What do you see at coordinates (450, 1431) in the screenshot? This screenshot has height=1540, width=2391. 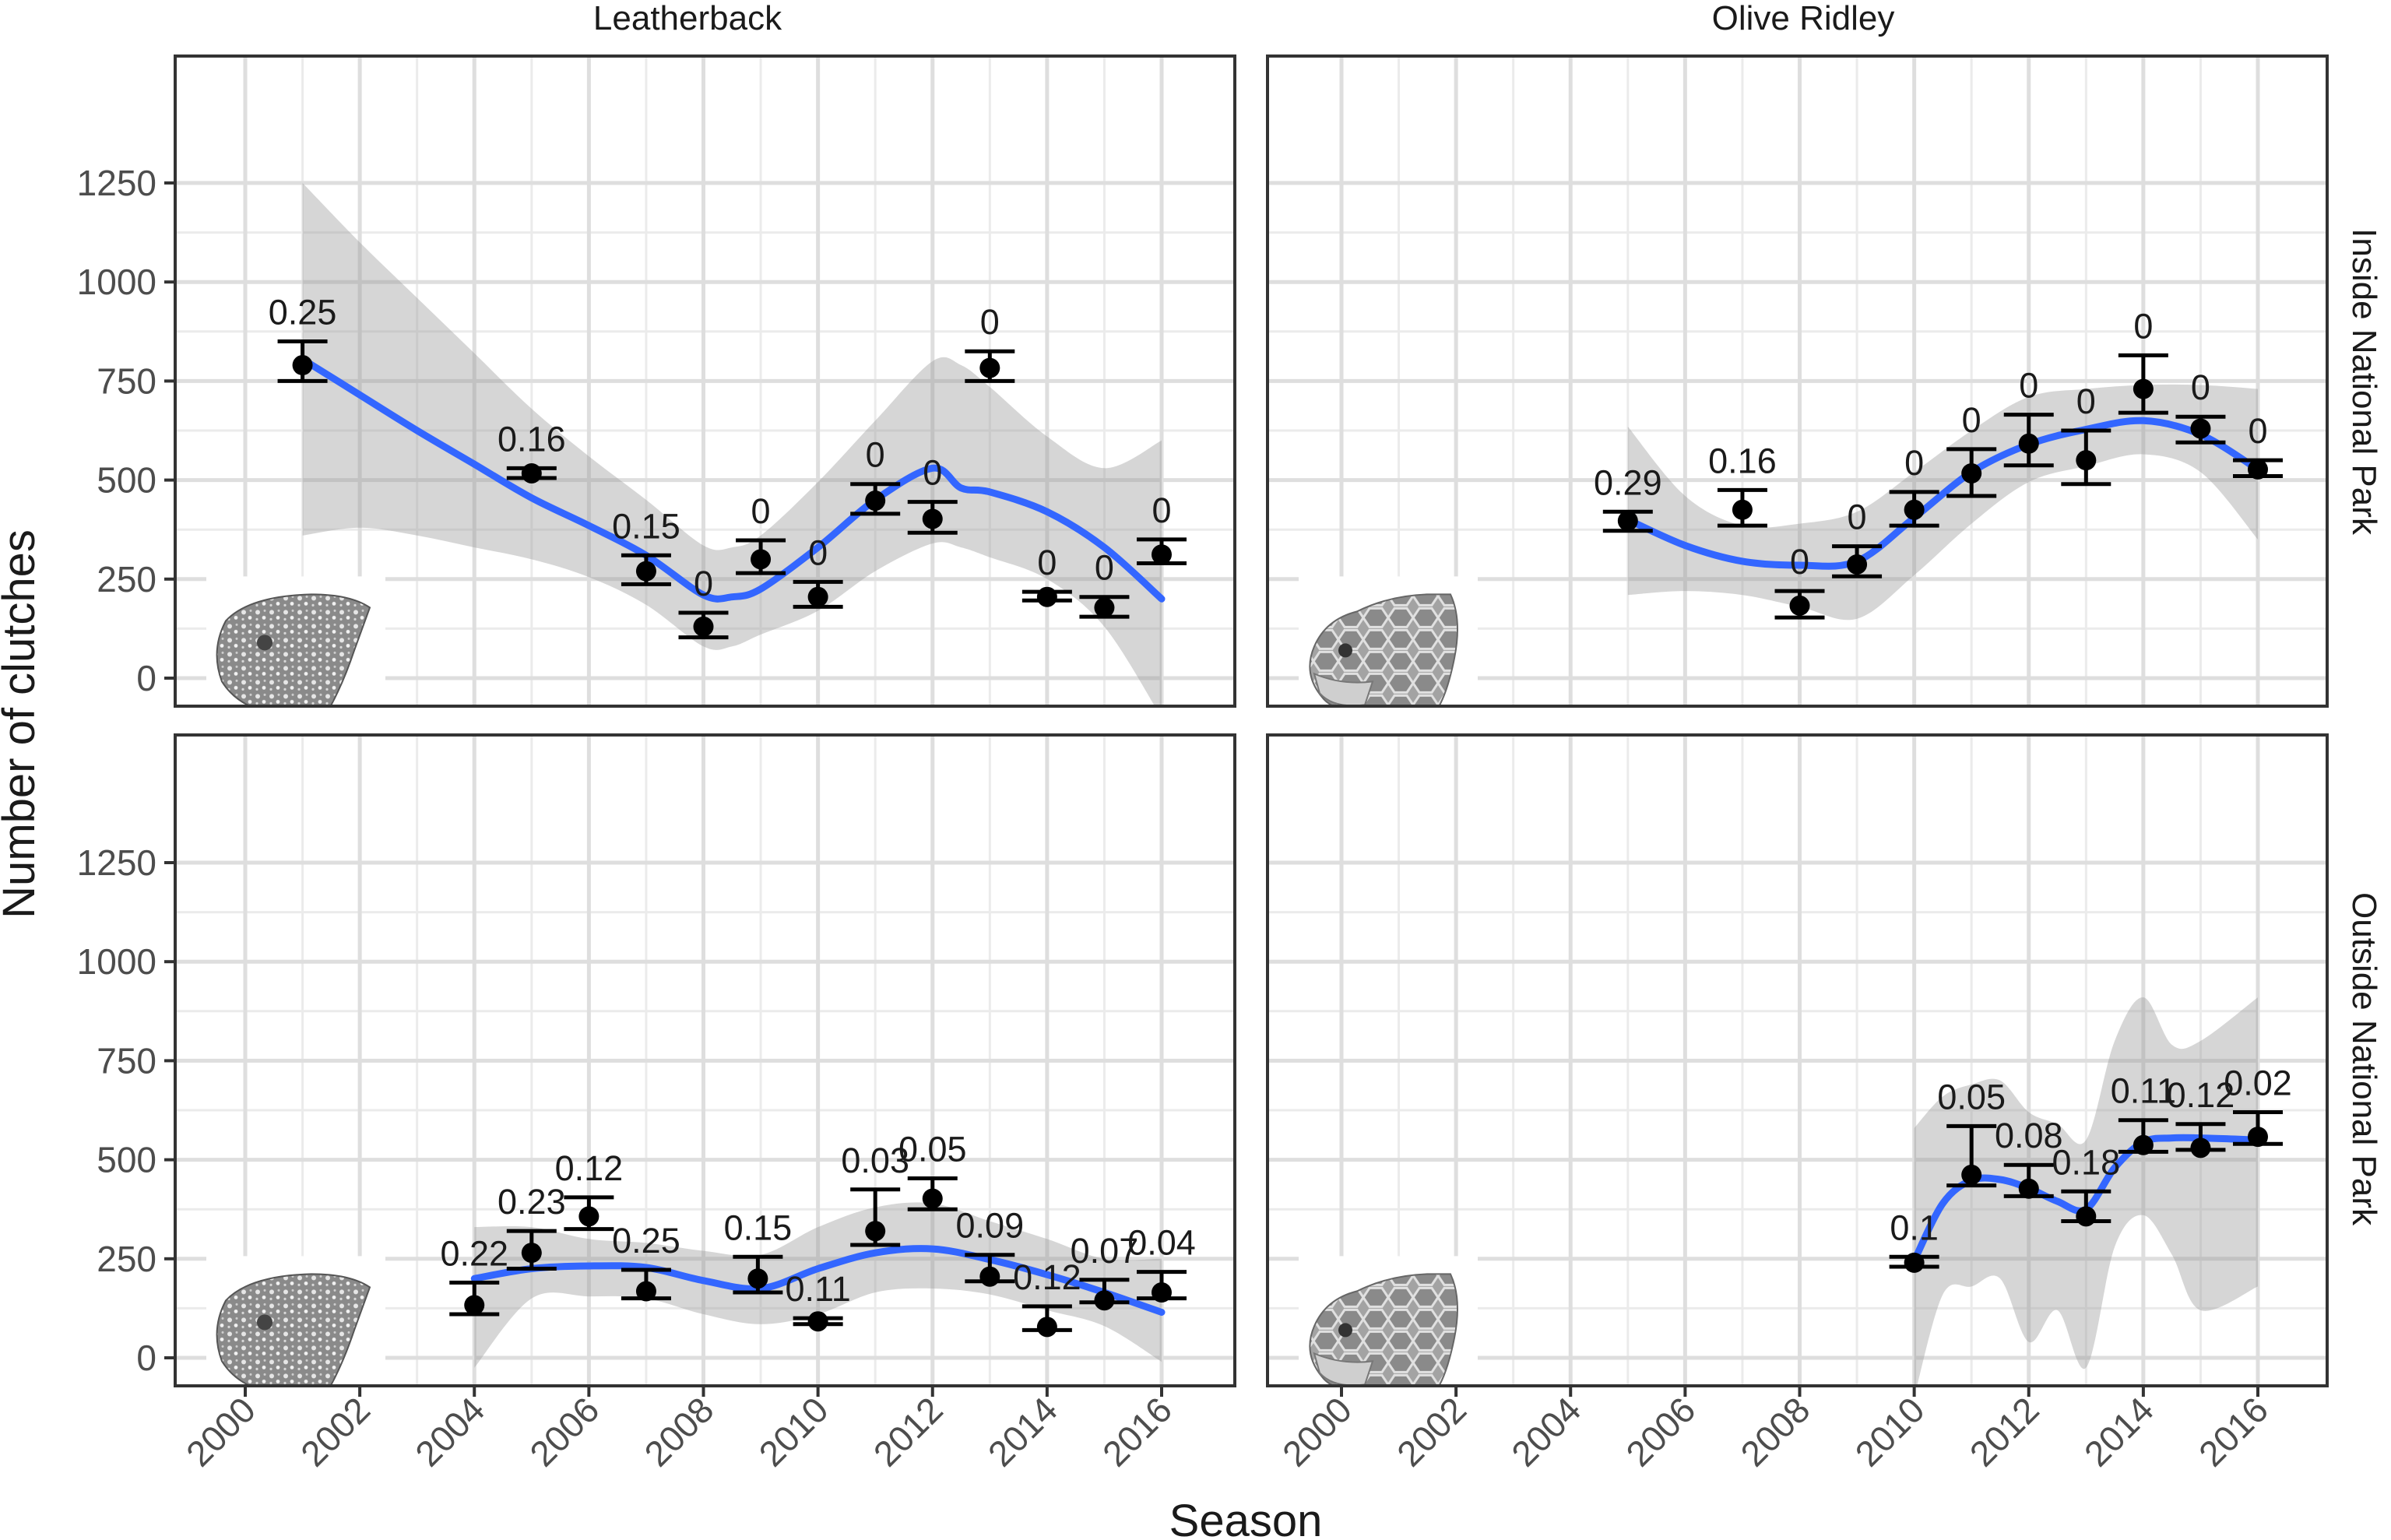 I see `x-tick-label: 2004` at bounding box center [450, 1431].